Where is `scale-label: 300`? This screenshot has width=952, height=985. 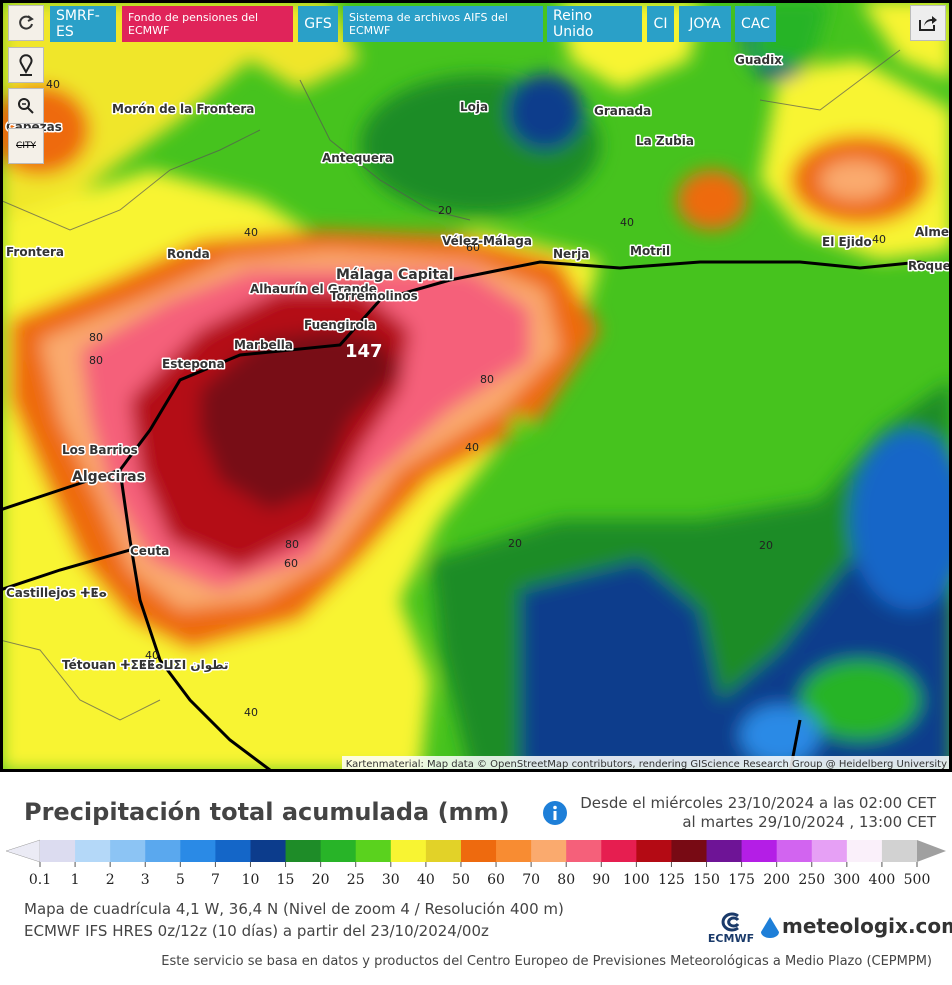
scale-label: 300 is located at coordinates (846, 880).